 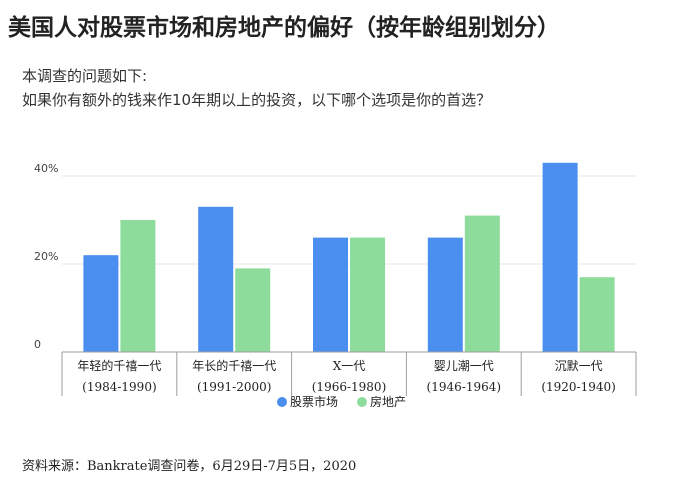 What do you see at coordinates (257, 100) in the screenshot?
I see `subtitle-line-2: 如果你有额外的钱来作10年期以上的投资，以下哪个选项是你的首选？` at bounding box center [257, 100].